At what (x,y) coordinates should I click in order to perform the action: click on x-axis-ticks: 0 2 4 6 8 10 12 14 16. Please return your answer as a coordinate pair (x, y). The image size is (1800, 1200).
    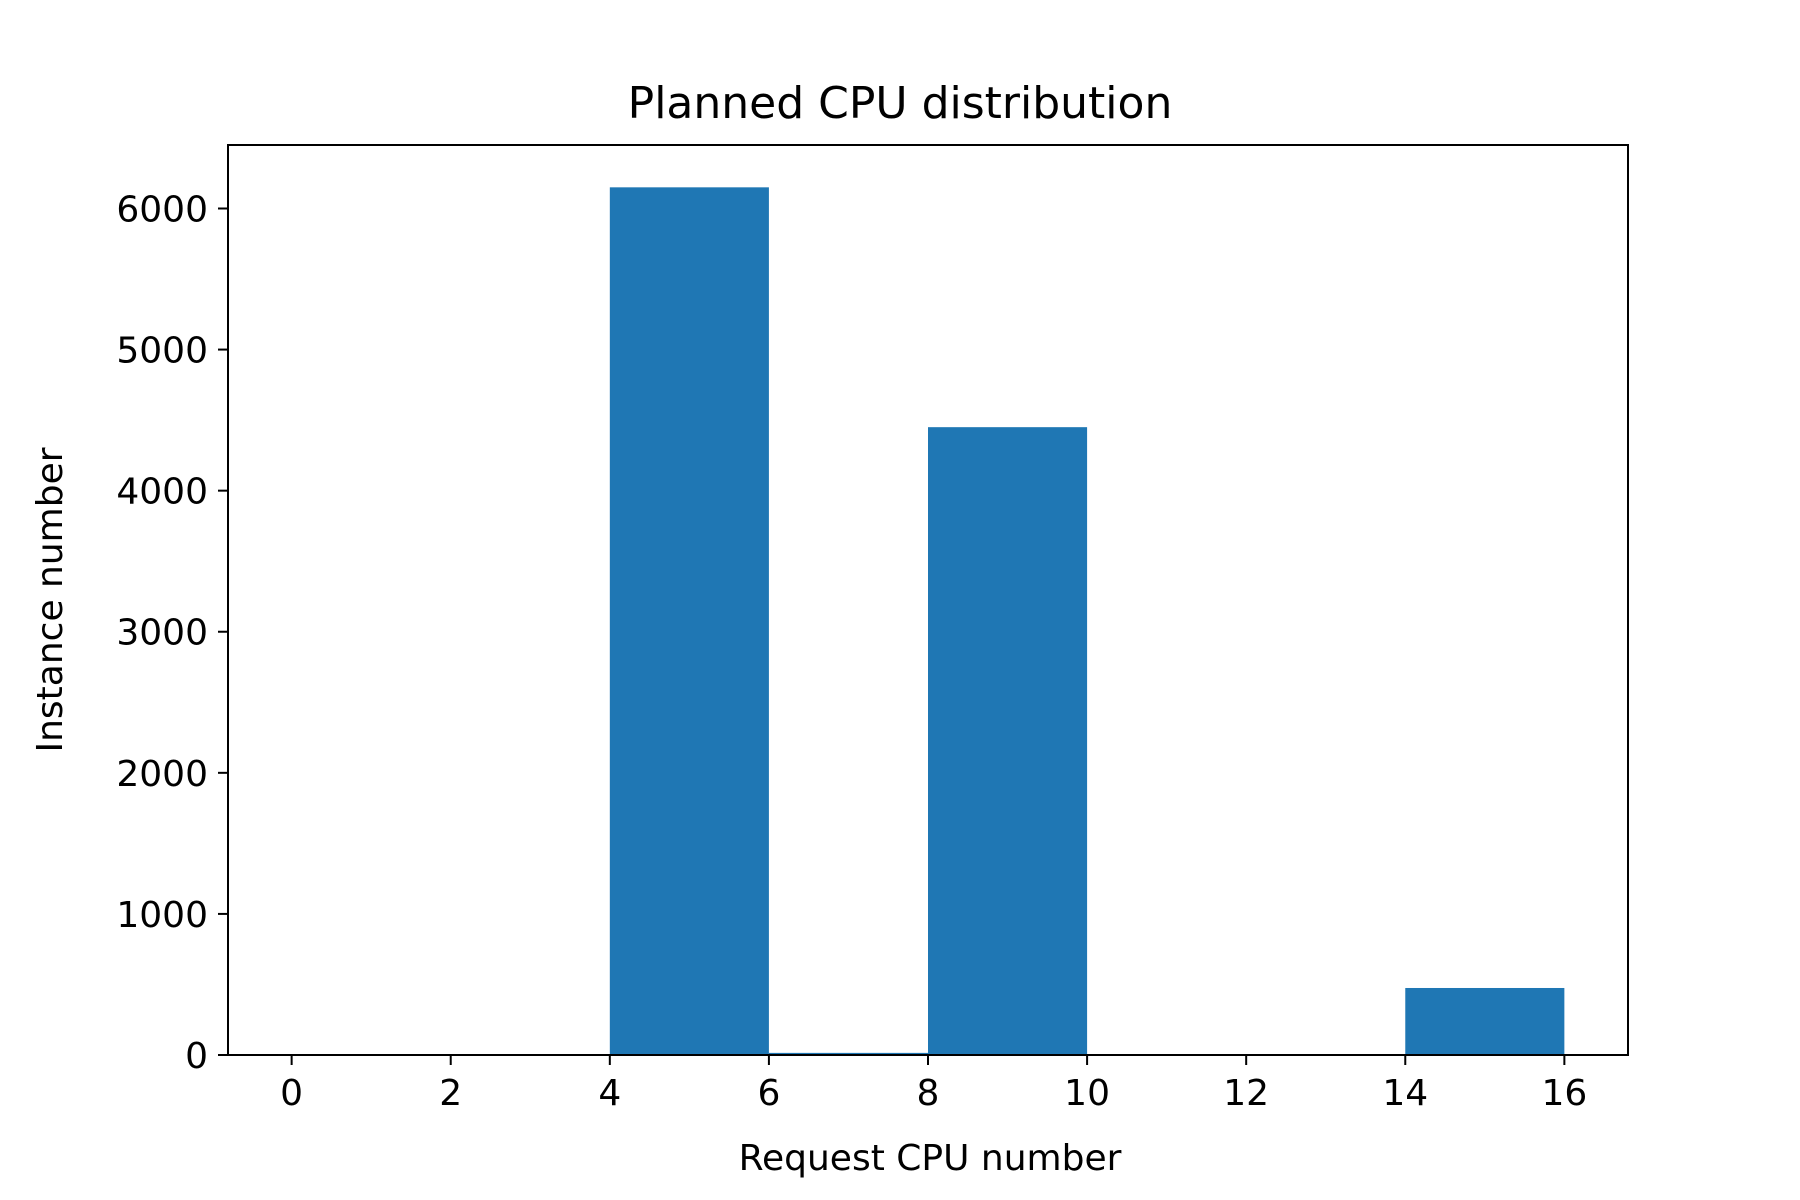
    Looking at the image, I should click on (933, 1084).